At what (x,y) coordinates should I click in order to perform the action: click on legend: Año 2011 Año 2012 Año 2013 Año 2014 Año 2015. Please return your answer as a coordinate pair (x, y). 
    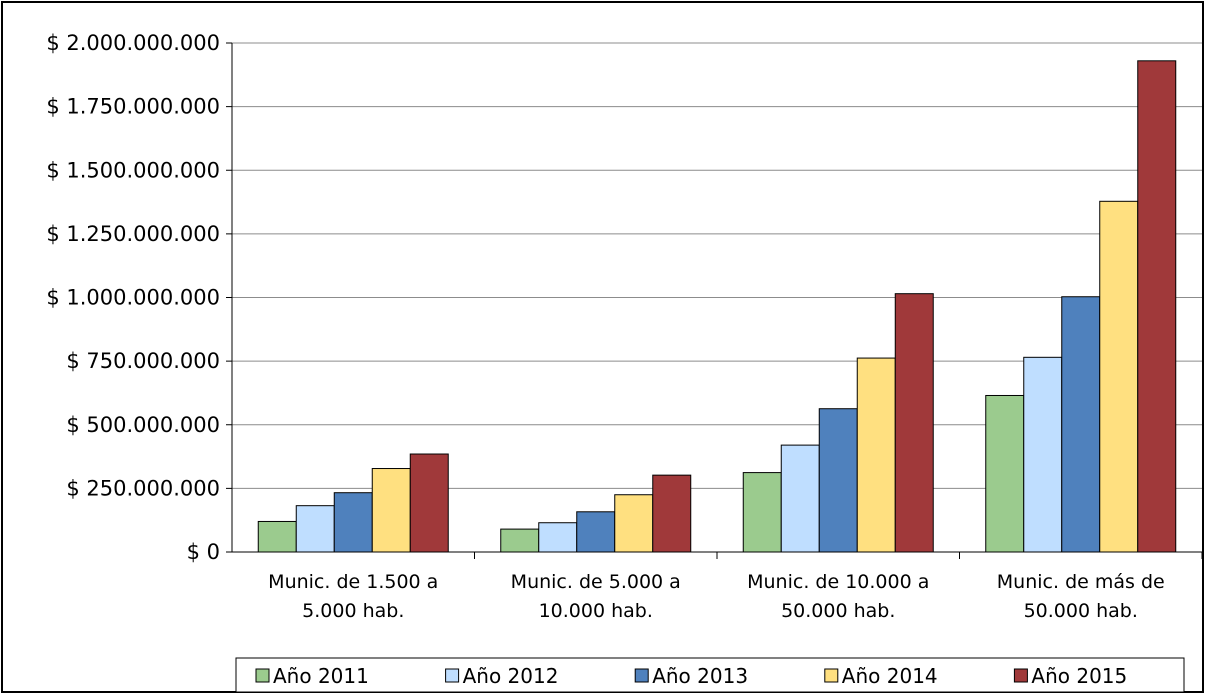
    Looking at the image, I should click on (710, 675).